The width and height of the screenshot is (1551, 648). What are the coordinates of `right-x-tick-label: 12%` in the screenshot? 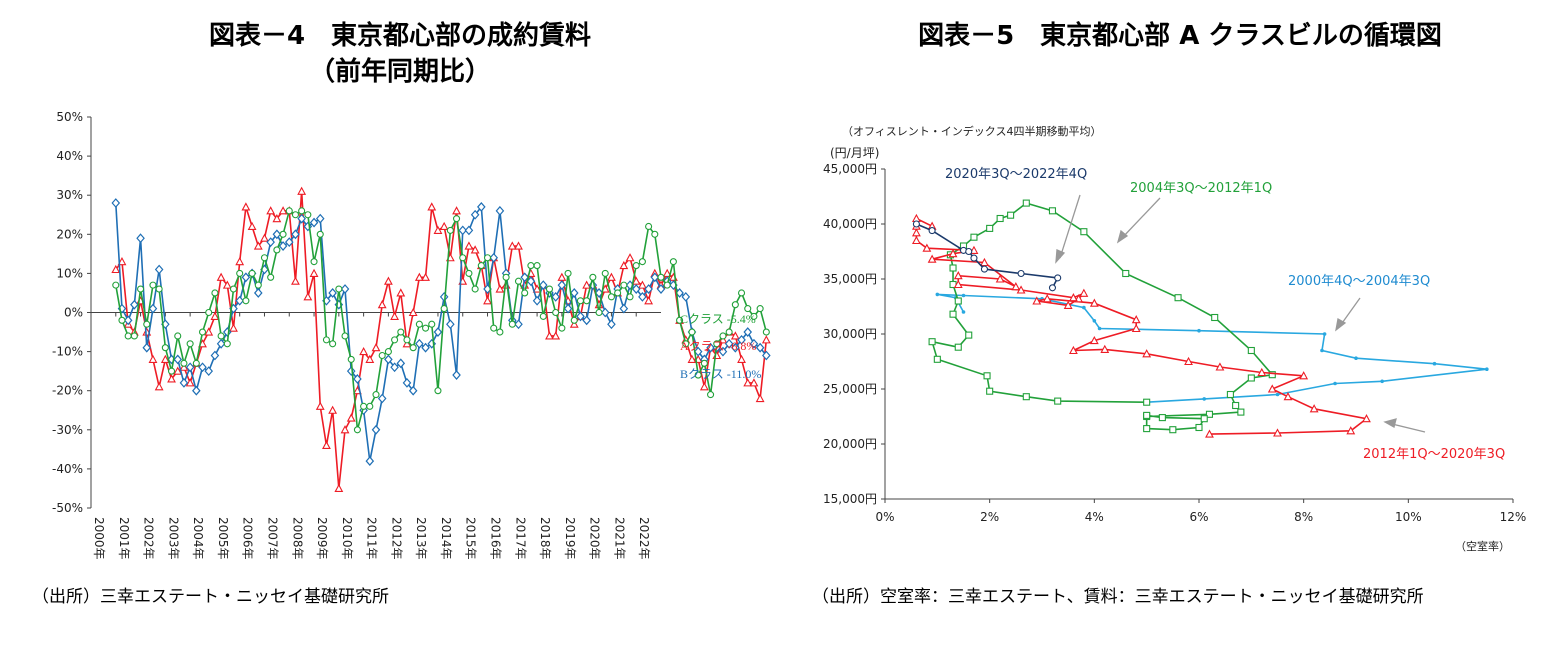 It's located at (1513, 517).